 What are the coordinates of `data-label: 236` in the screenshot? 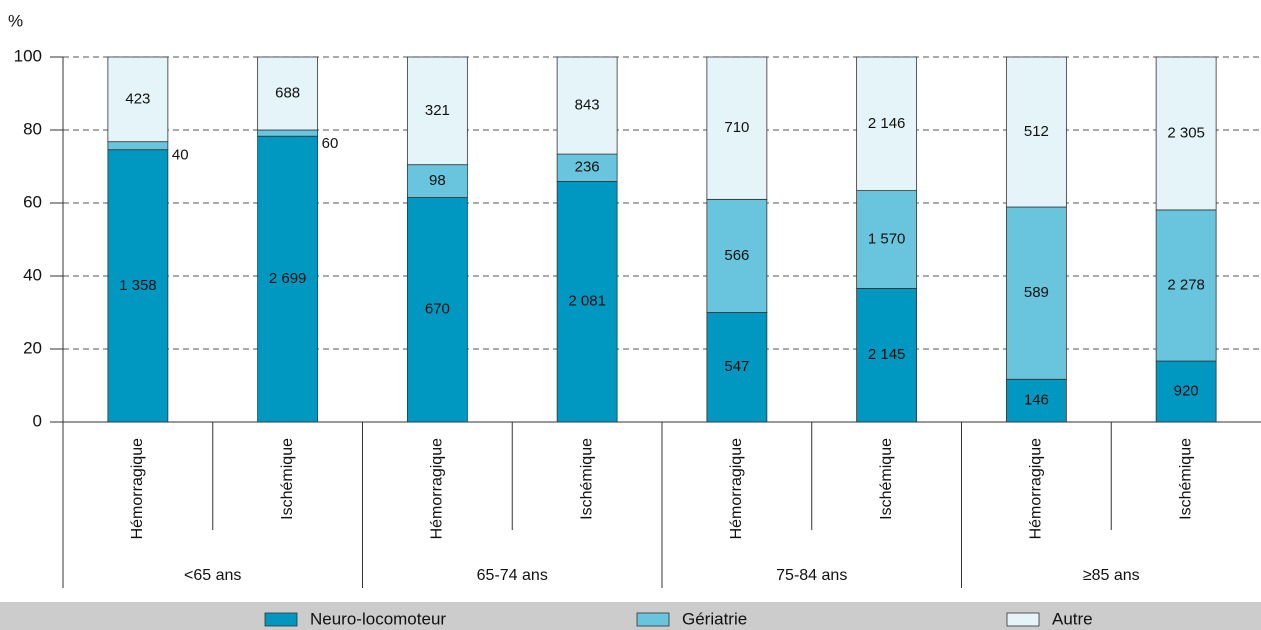 It's located at (587, 167).